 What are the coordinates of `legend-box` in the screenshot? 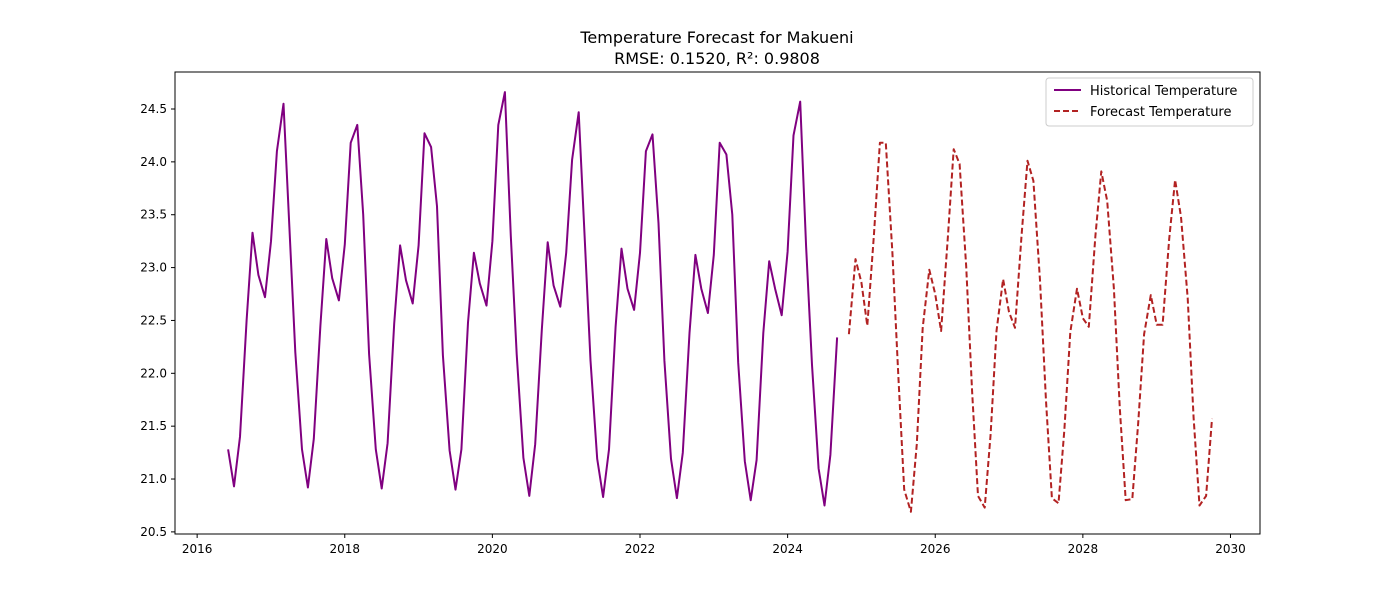 It's located at (1149, 102).